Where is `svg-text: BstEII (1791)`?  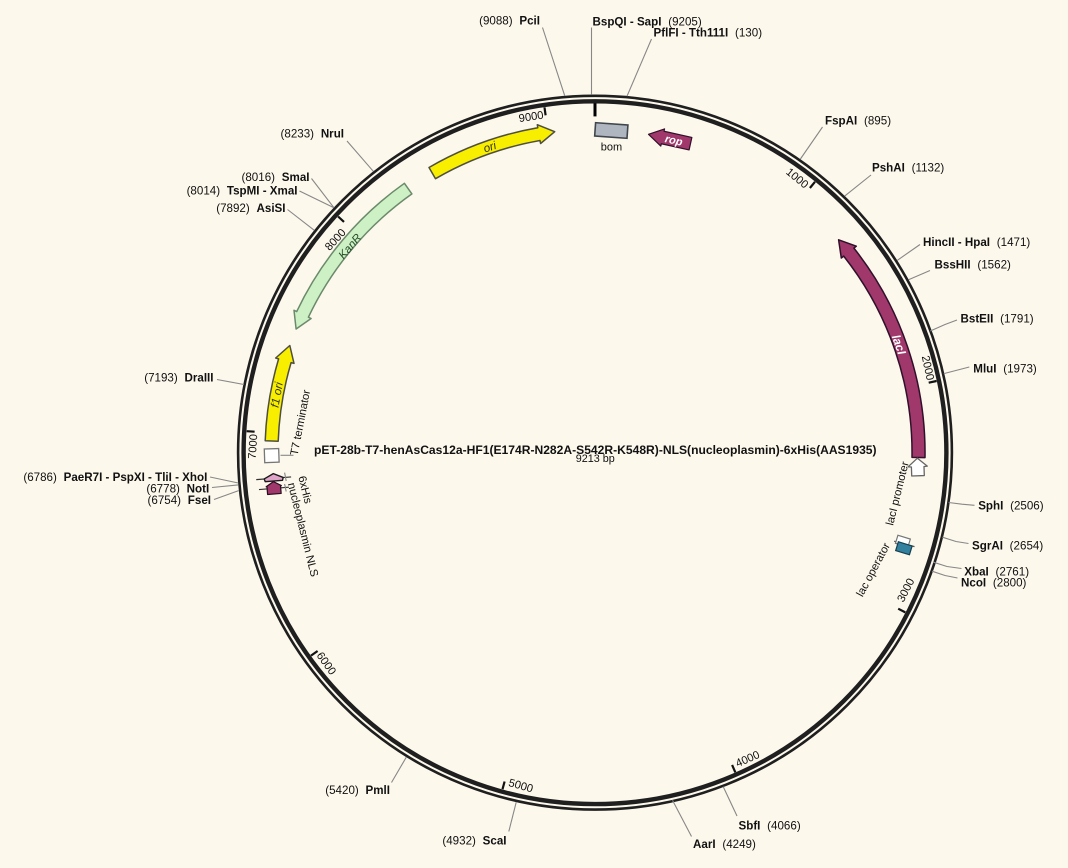 svg-text: BstEII (1791) is located at coordinates (997, 319).